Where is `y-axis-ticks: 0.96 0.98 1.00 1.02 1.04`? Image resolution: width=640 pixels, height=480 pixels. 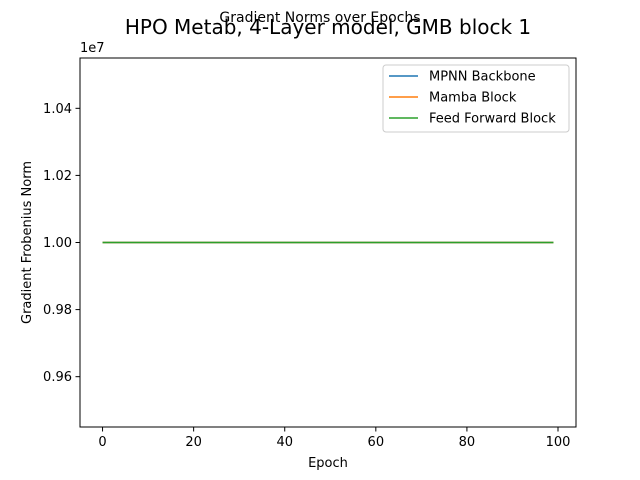 y-axis-ticks: 0.96 0.98 1.00 1.02 1.04 is located at coordinates (61, 243).